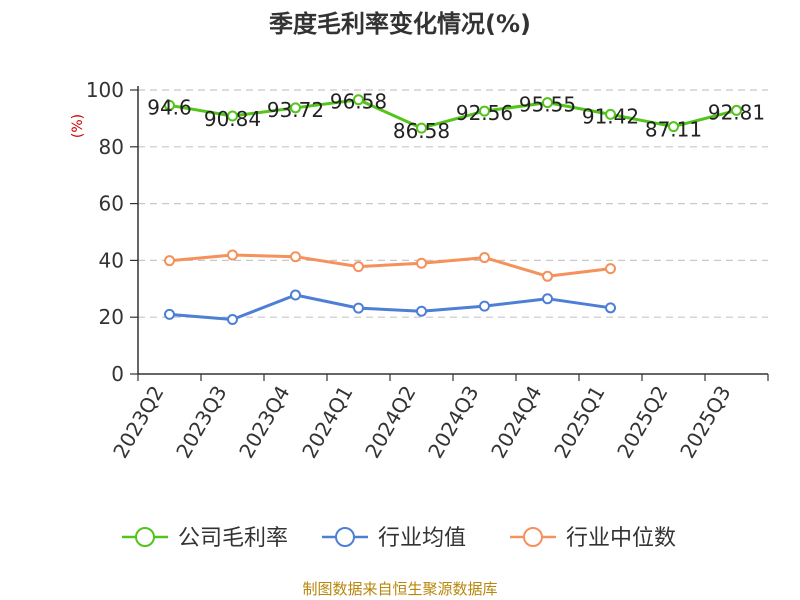 The image size is (800, 600). Describe the element at coordinates (422, 538) in the screenshot. I see `legend-label-1: 行业均值` at that location.